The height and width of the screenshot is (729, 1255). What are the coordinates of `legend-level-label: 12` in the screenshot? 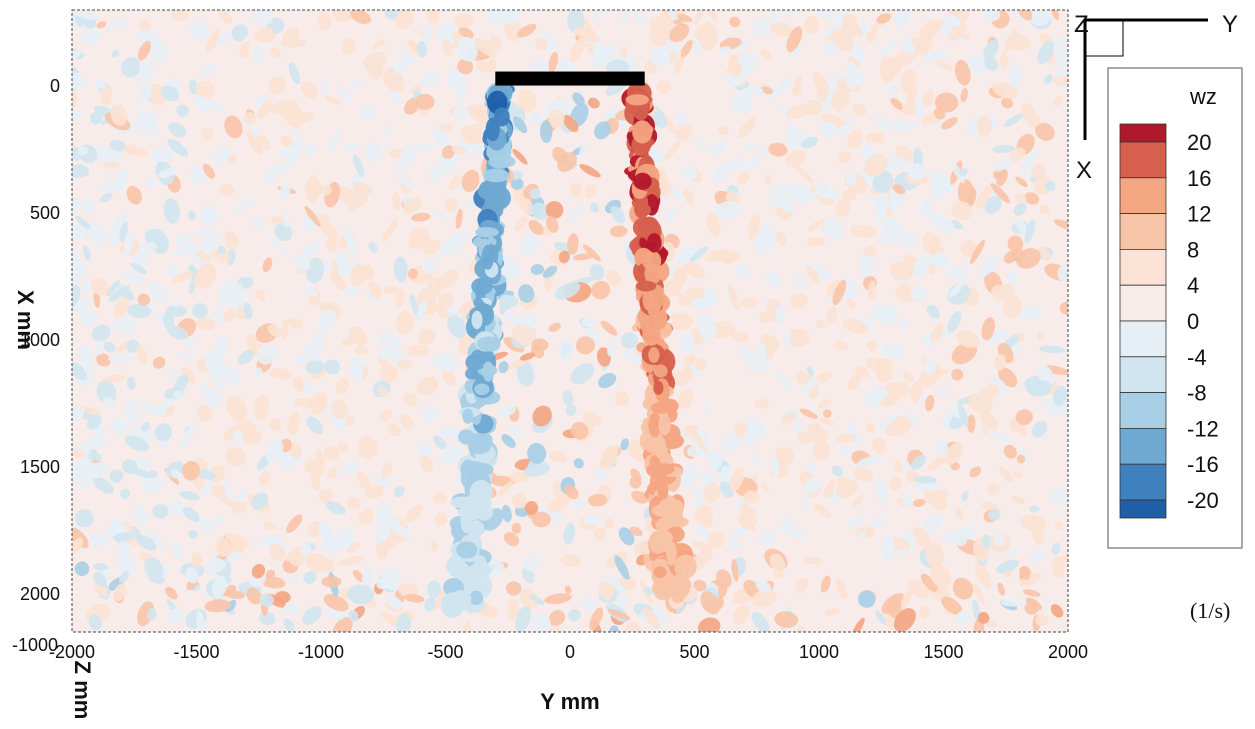 It's located at (1199, 214).